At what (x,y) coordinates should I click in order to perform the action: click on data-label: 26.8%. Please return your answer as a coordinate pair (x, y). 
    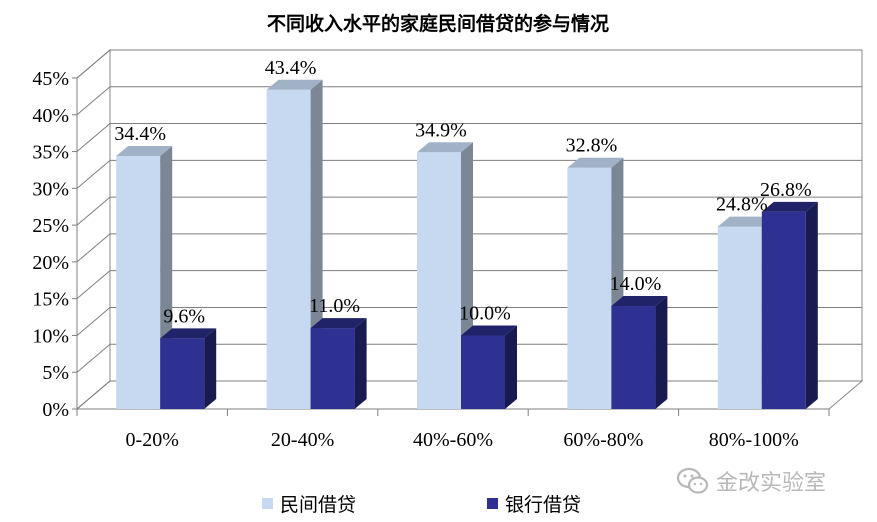
    Looking at the image, I should click on (786, 190).